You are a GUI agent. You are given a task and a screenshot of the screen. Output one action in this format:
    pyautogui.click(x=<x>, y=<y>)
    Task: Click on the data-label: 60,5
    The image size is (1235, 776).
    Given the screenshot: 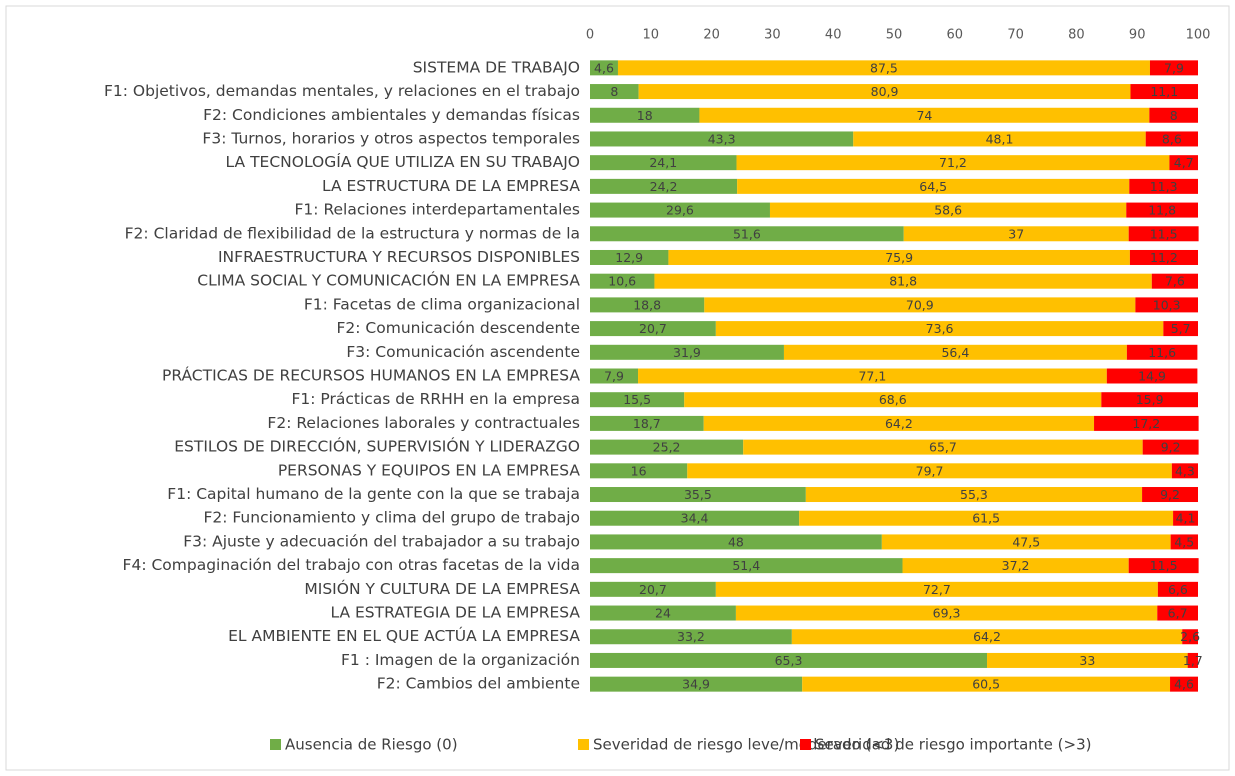 What is the action you would take?
    pyautogui.click(x=986, y=684)
    